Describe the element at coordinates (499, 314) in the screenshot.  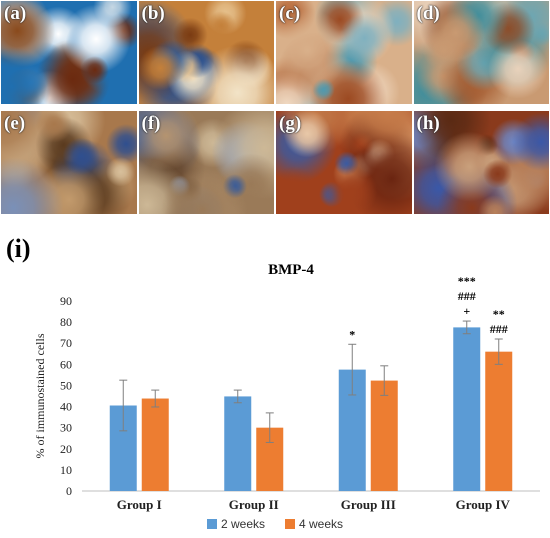
I see `significance-annotation: **` at that location.